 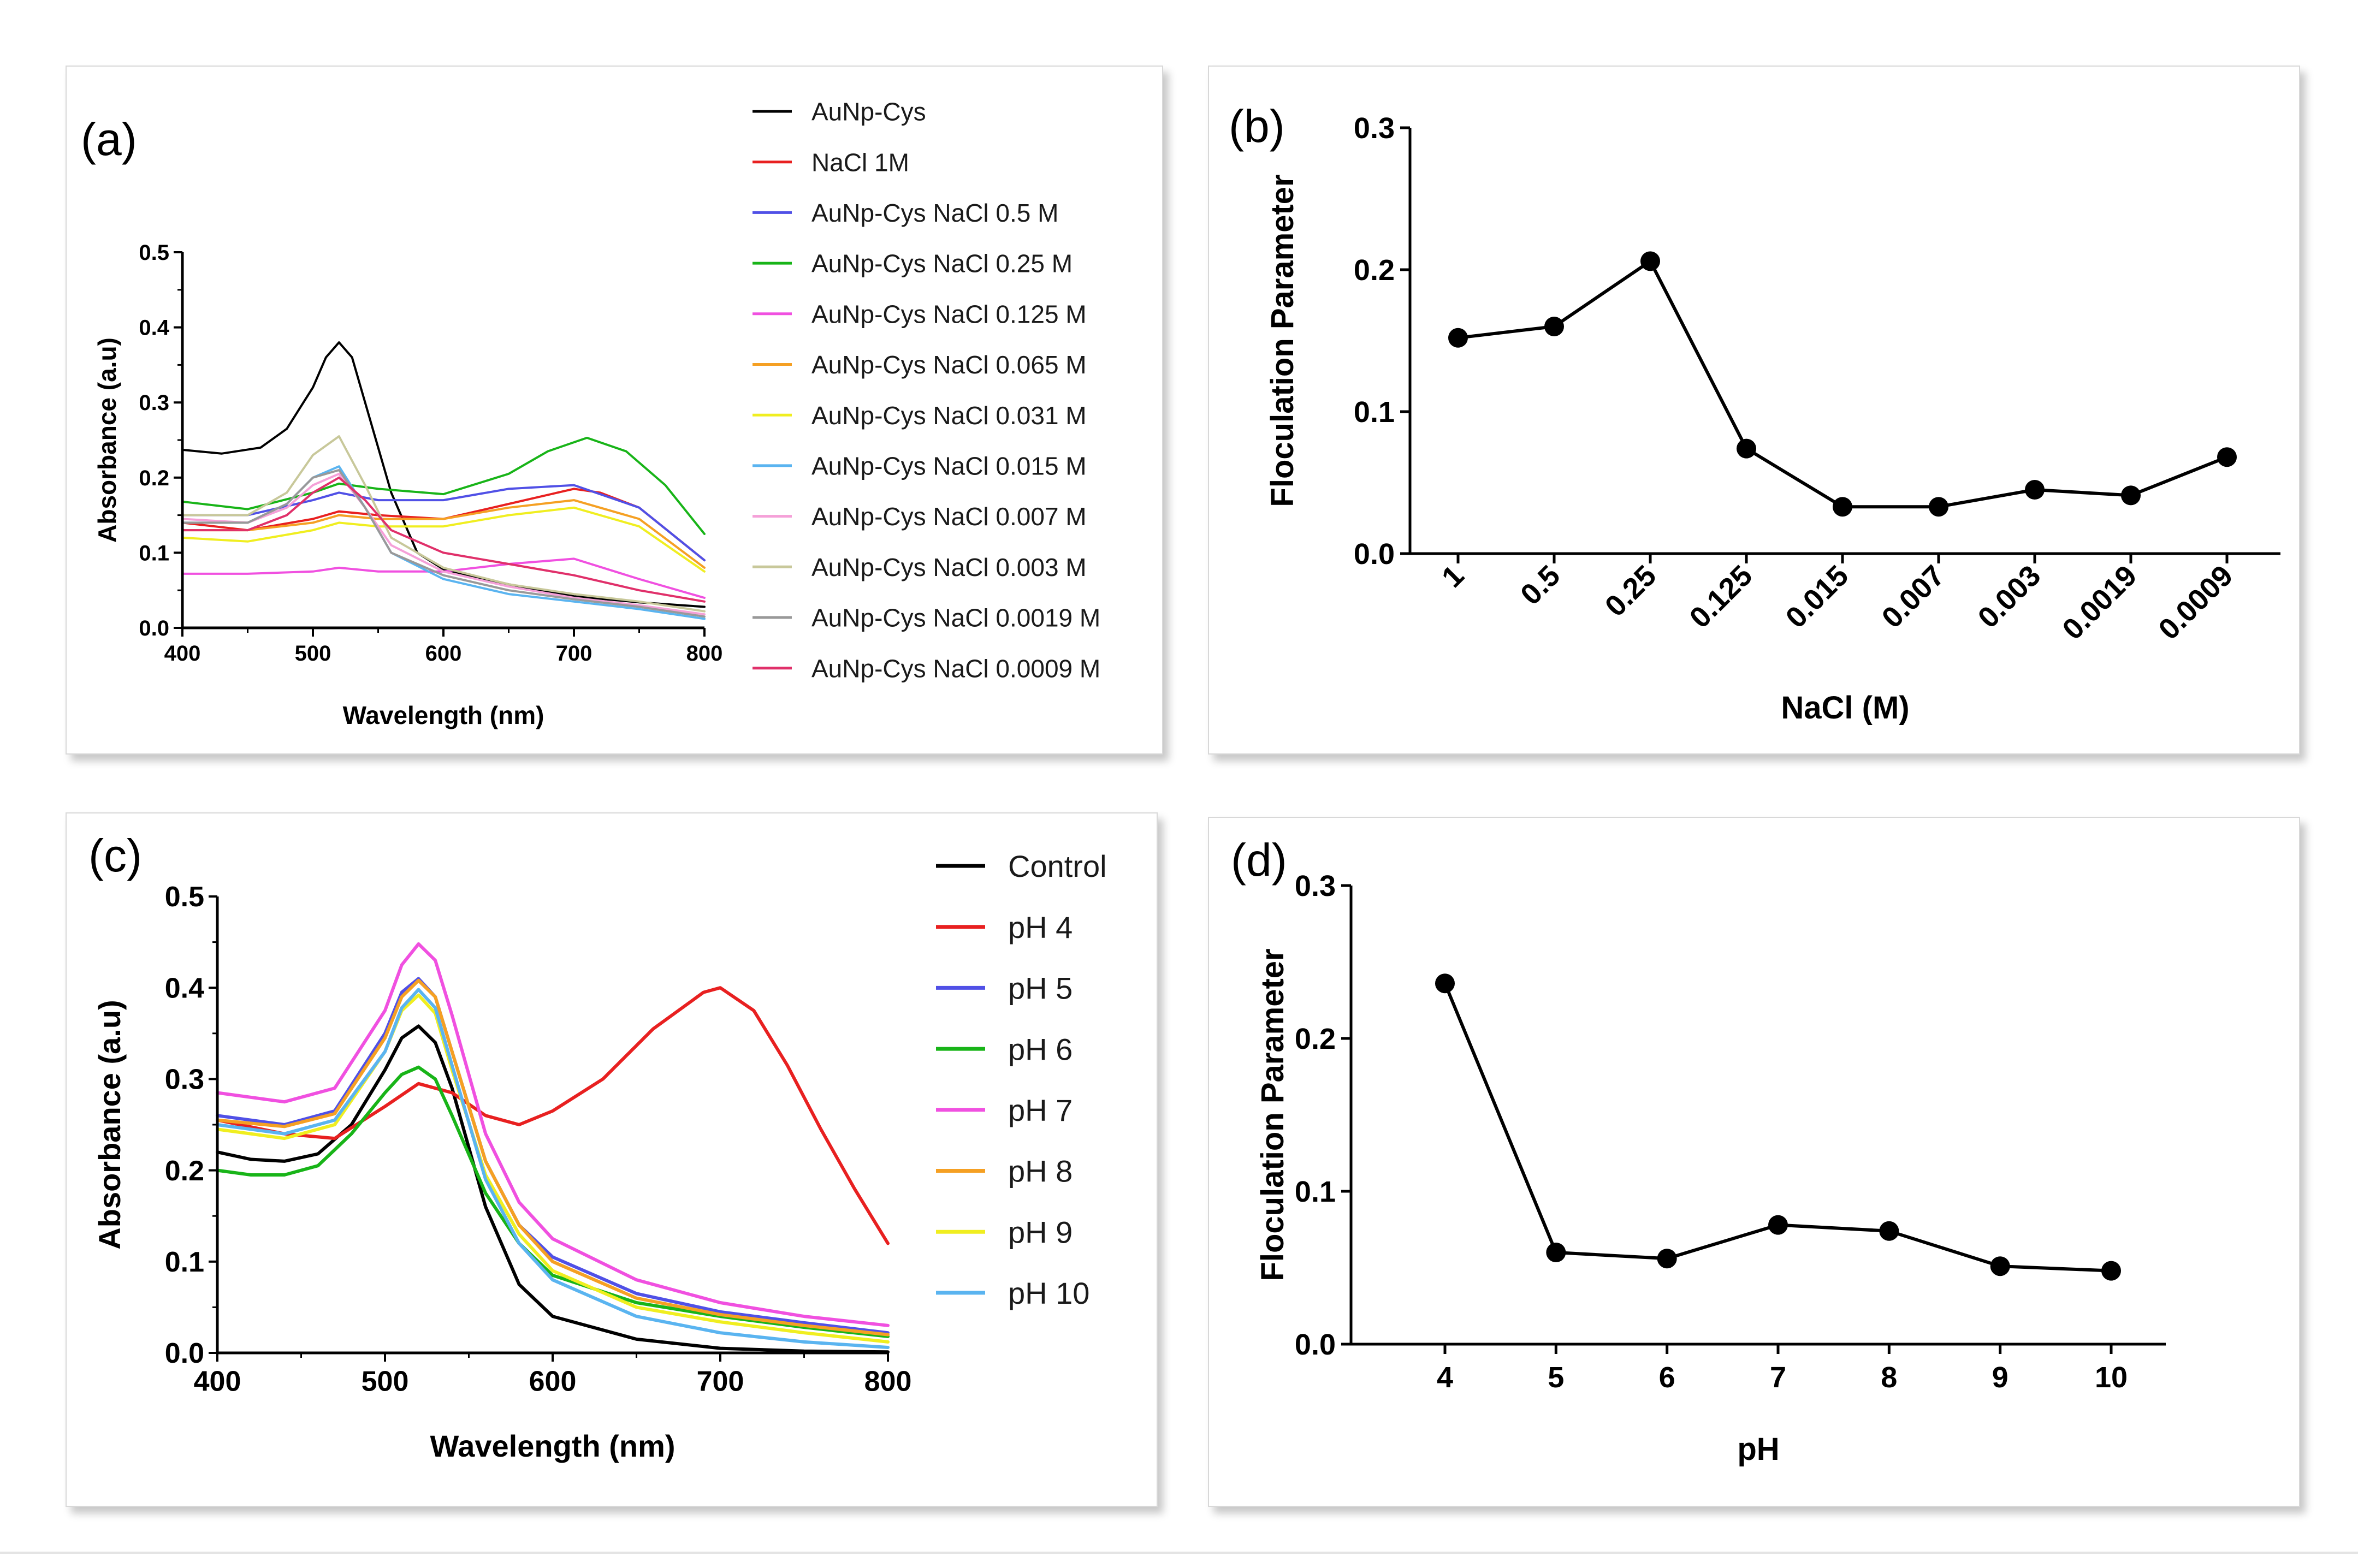 What do you see at coordinates (1040, 1049) in the screenshot?
I see `legend-label: pH 6` at bounding box center [1040, 1049].